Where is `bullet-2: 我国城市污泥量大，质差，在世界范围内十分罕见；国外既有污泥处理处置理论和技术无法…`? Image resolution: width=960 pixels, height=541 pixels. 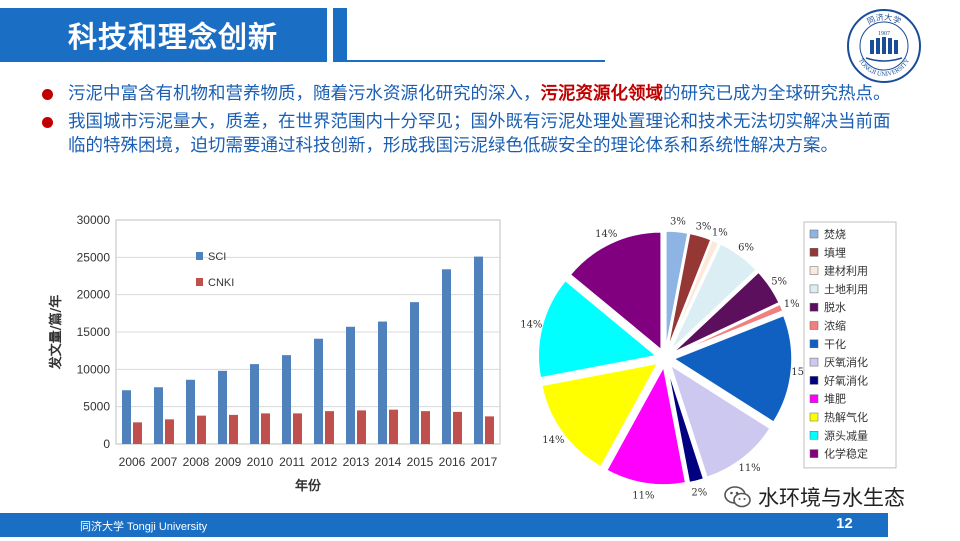 bullet-2: 我国城市污泥量大，质差，在世界范围内十分罕见；国外既有污泥处理处置理论和技术无法… is located at coordinates (470, 134).